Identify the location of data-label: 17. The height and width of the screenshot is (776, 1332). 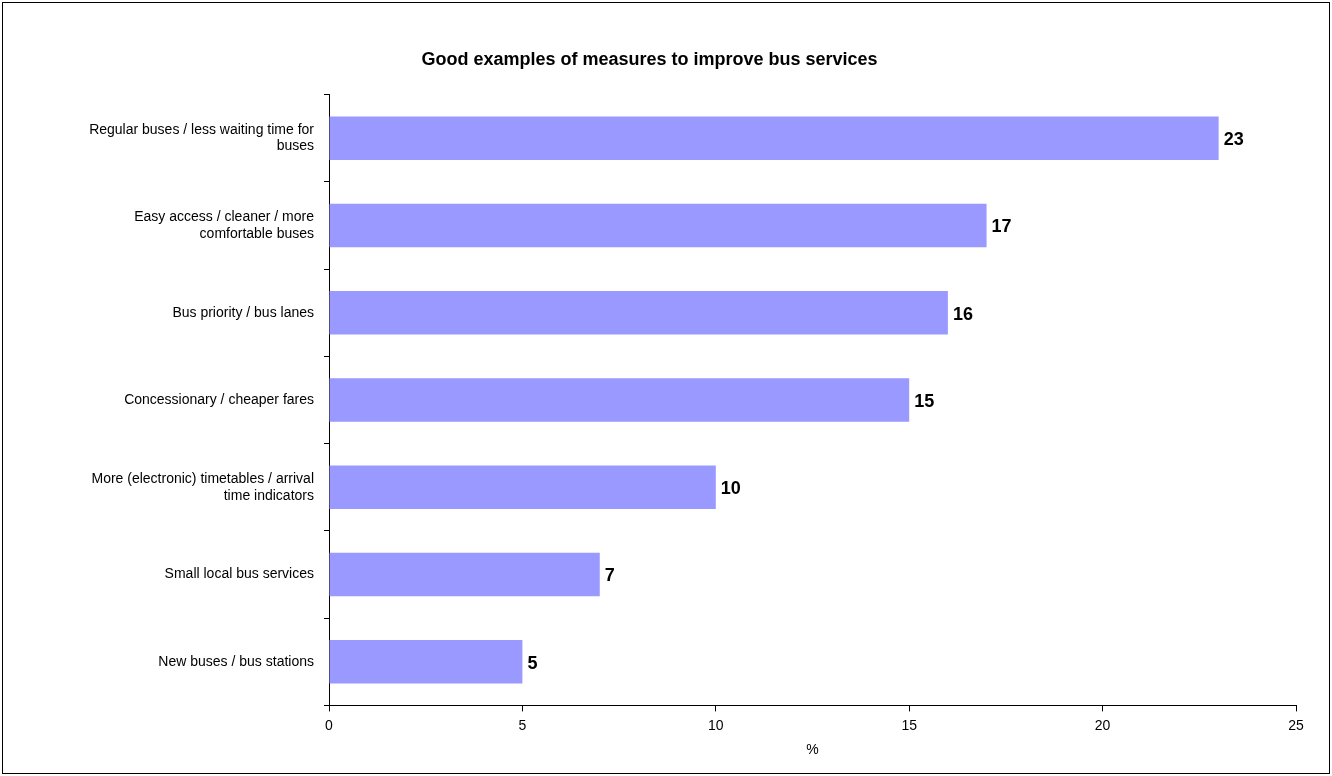
(1001, 226).